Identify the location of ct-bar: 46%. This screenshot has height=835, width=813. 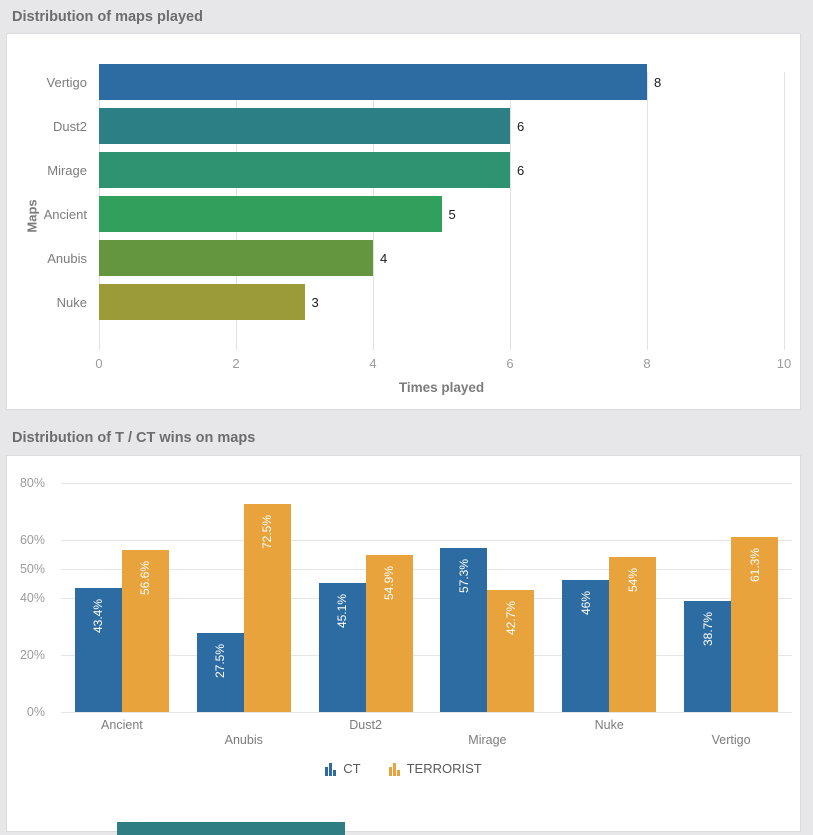
(586, 646).